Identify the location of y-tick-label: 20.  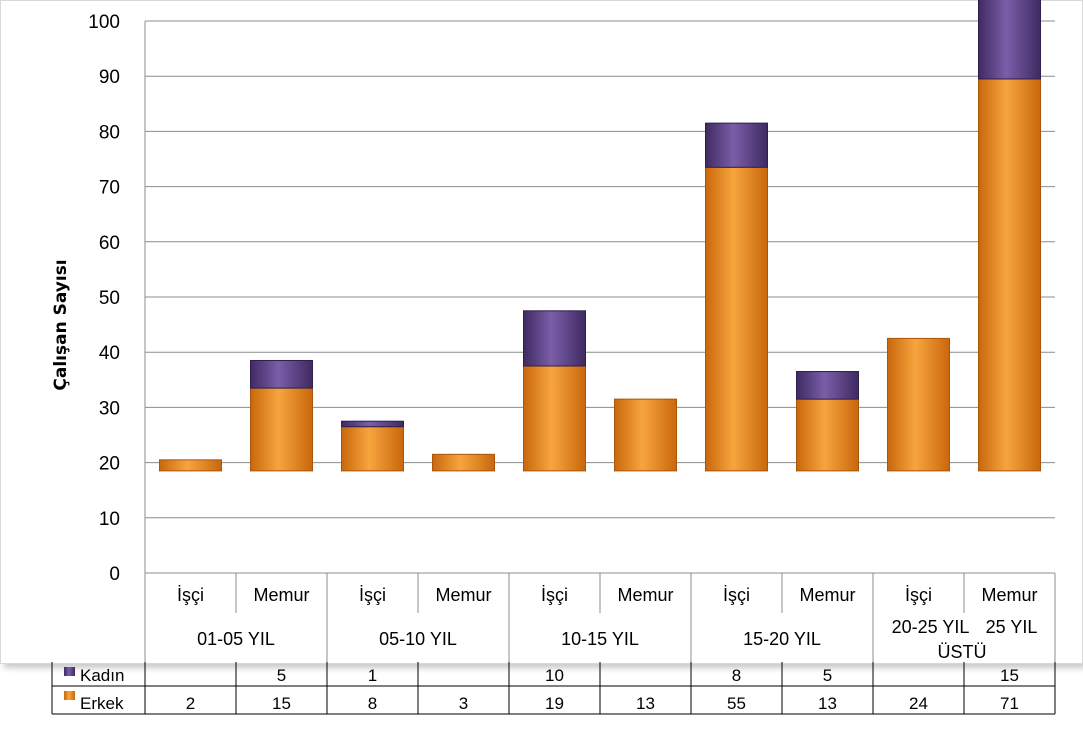
(109, 464).